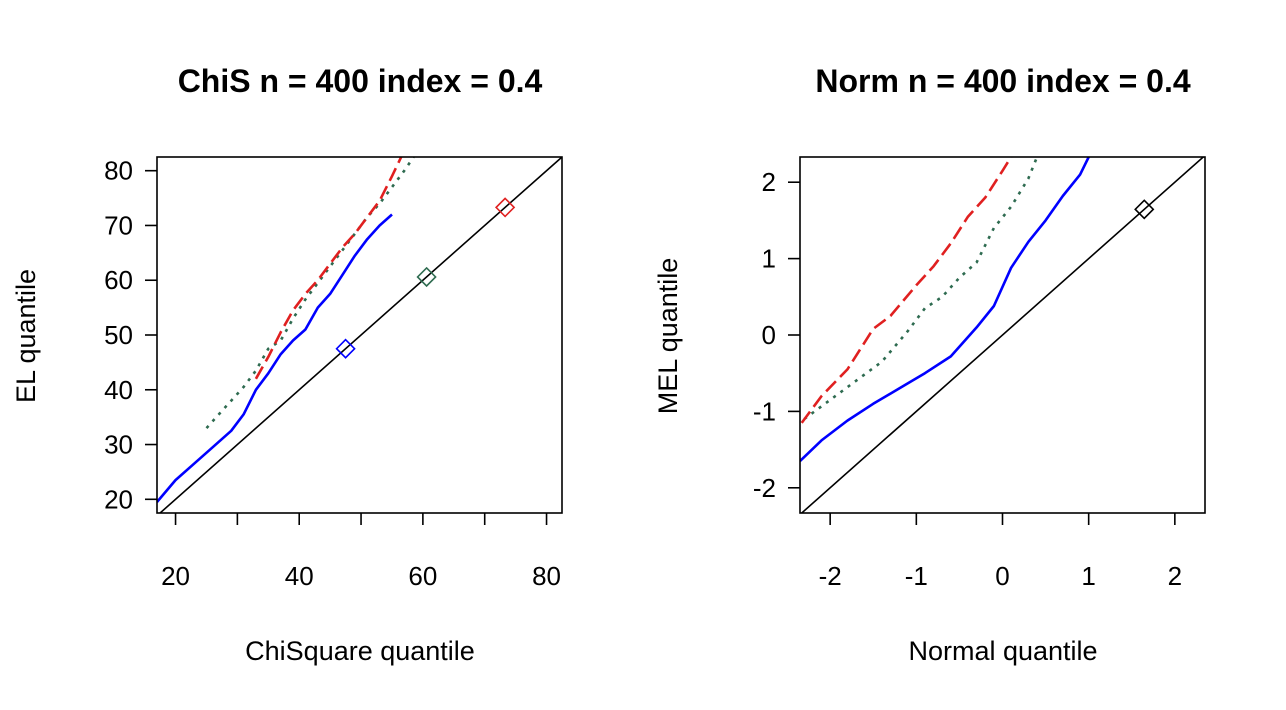  I want to click on y-tick-label: 0, so click(769, 335).